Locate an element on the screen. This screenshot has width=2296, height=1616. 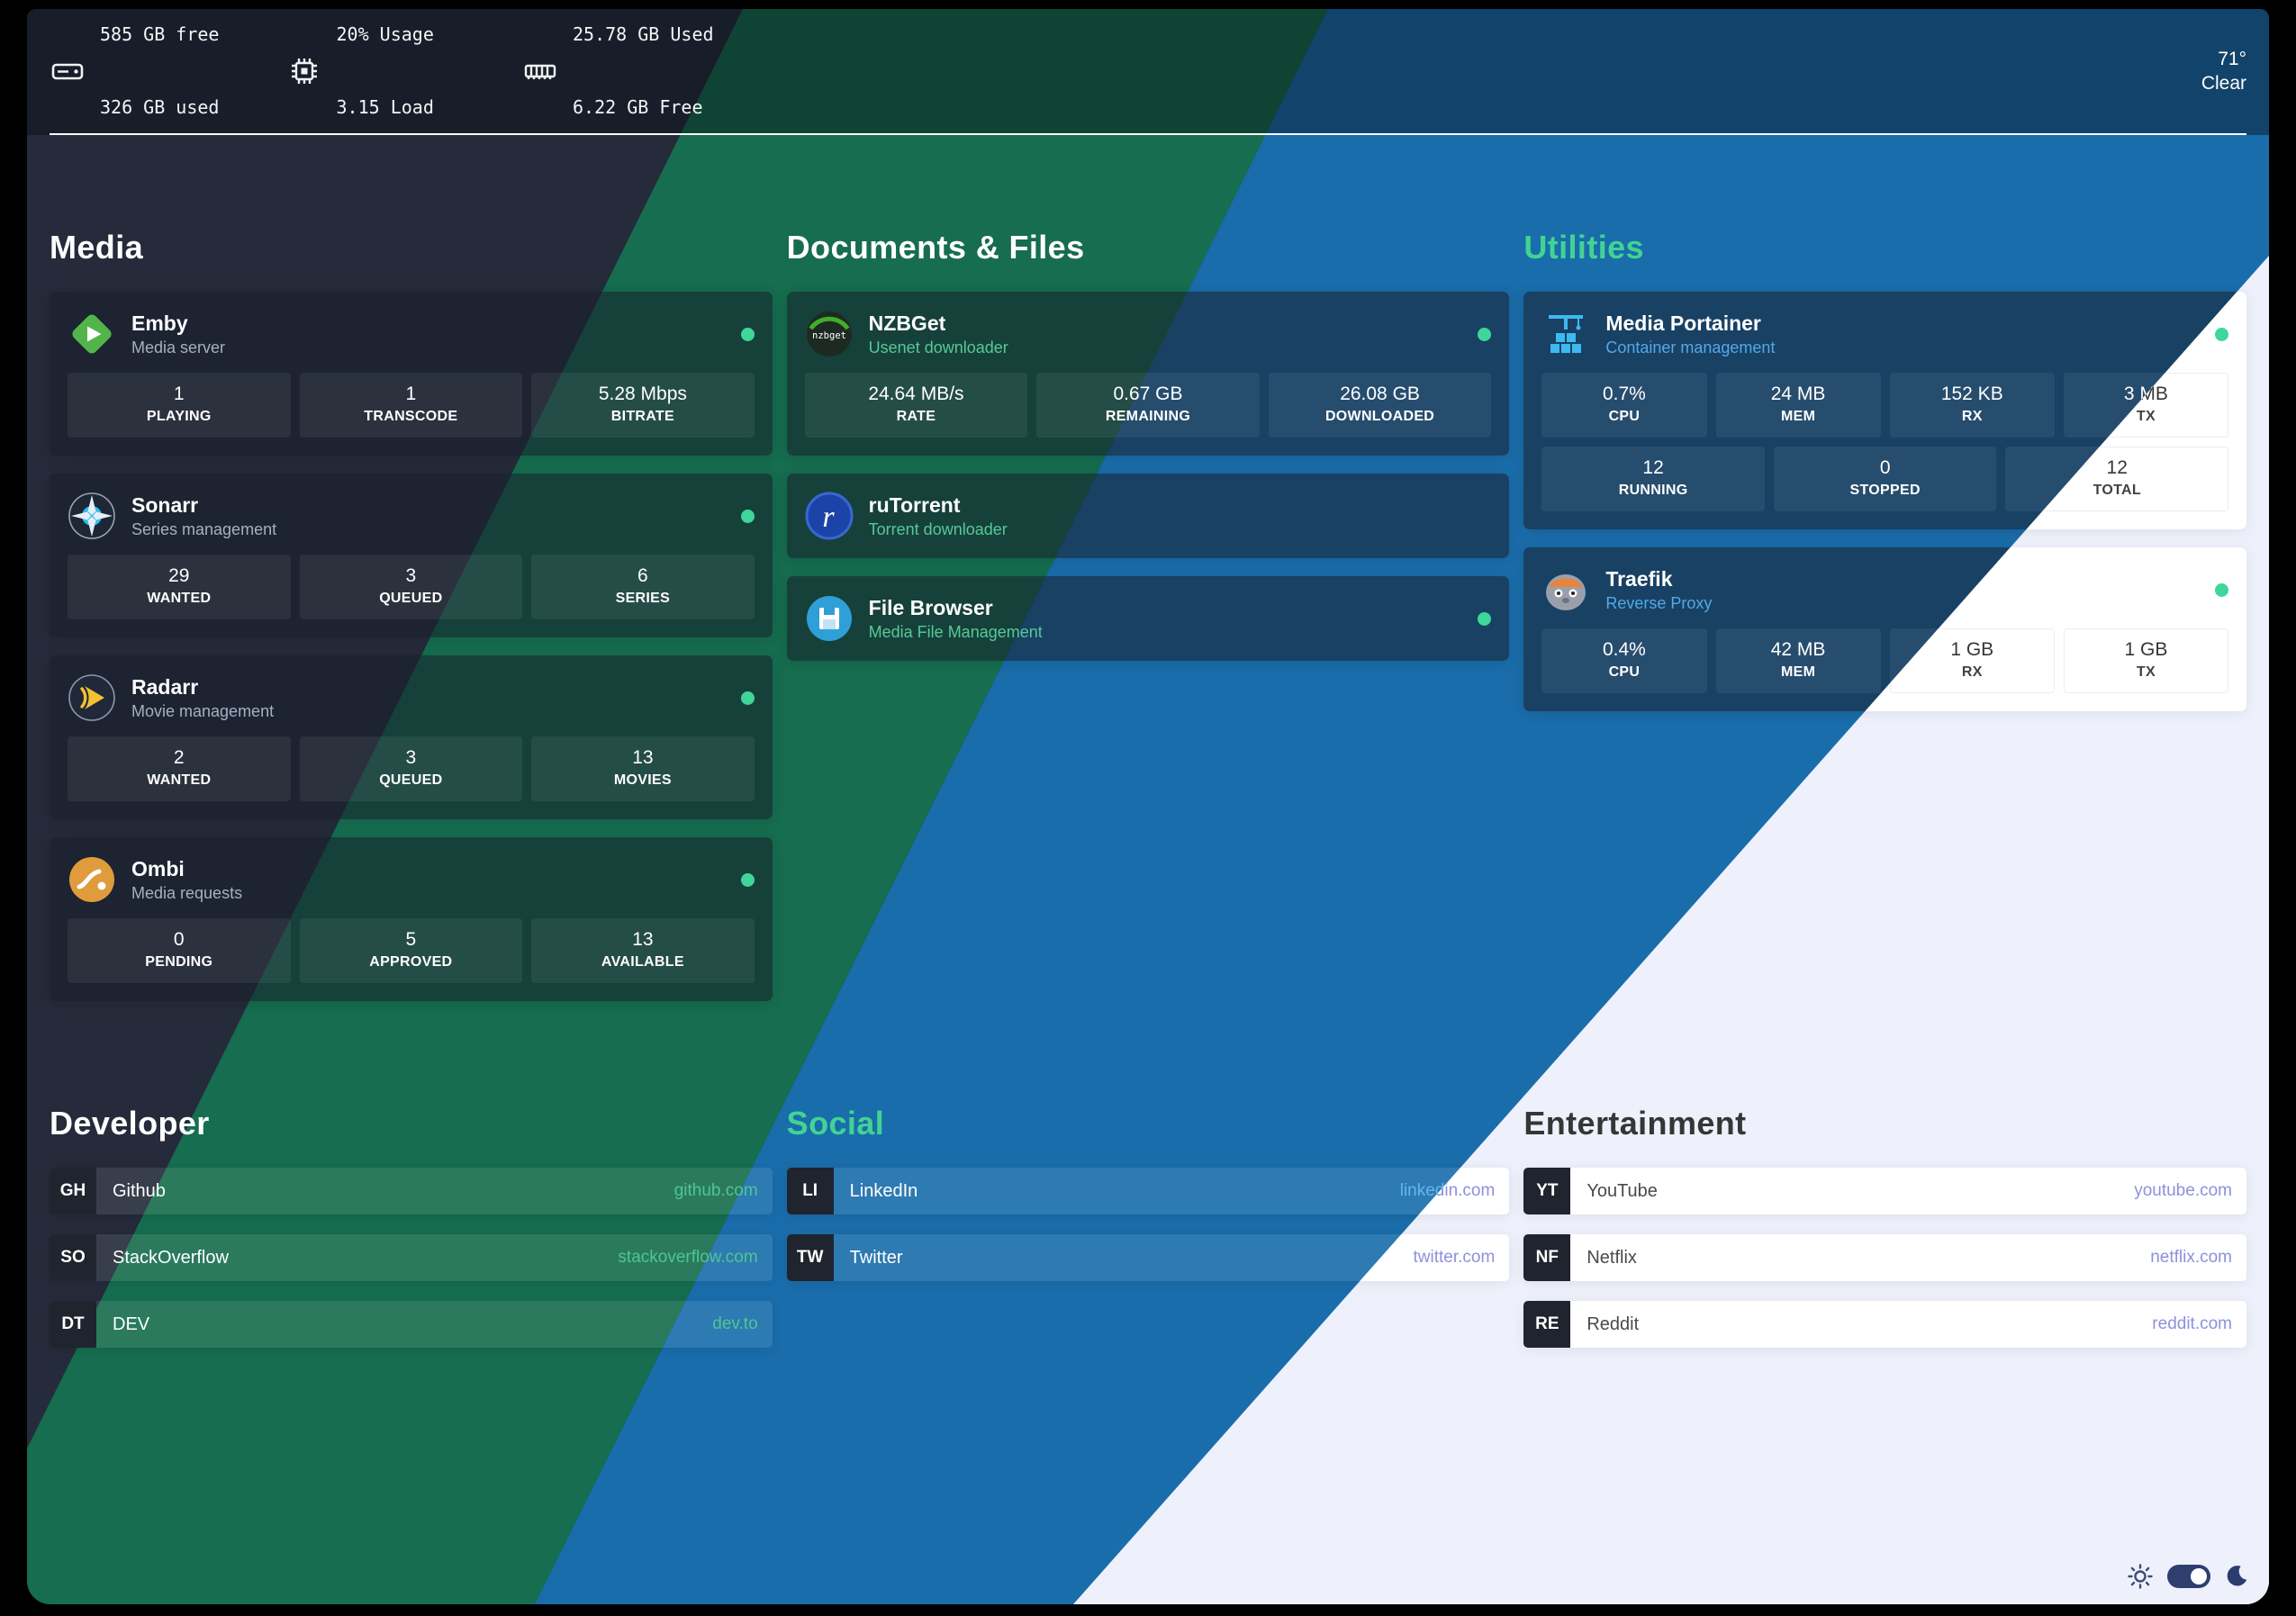
link-netflix: NF Netflix netflix.com is located at coordinates (1884, 1257).